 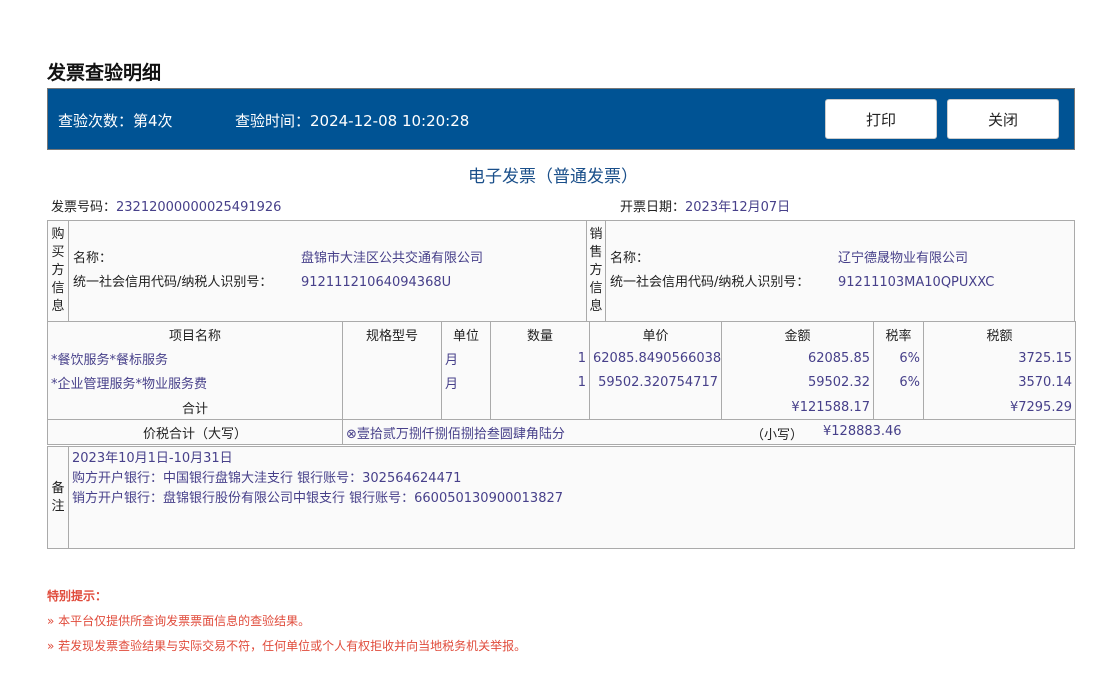 I want to click on print-button: 打印, so click(x=881, y=119).